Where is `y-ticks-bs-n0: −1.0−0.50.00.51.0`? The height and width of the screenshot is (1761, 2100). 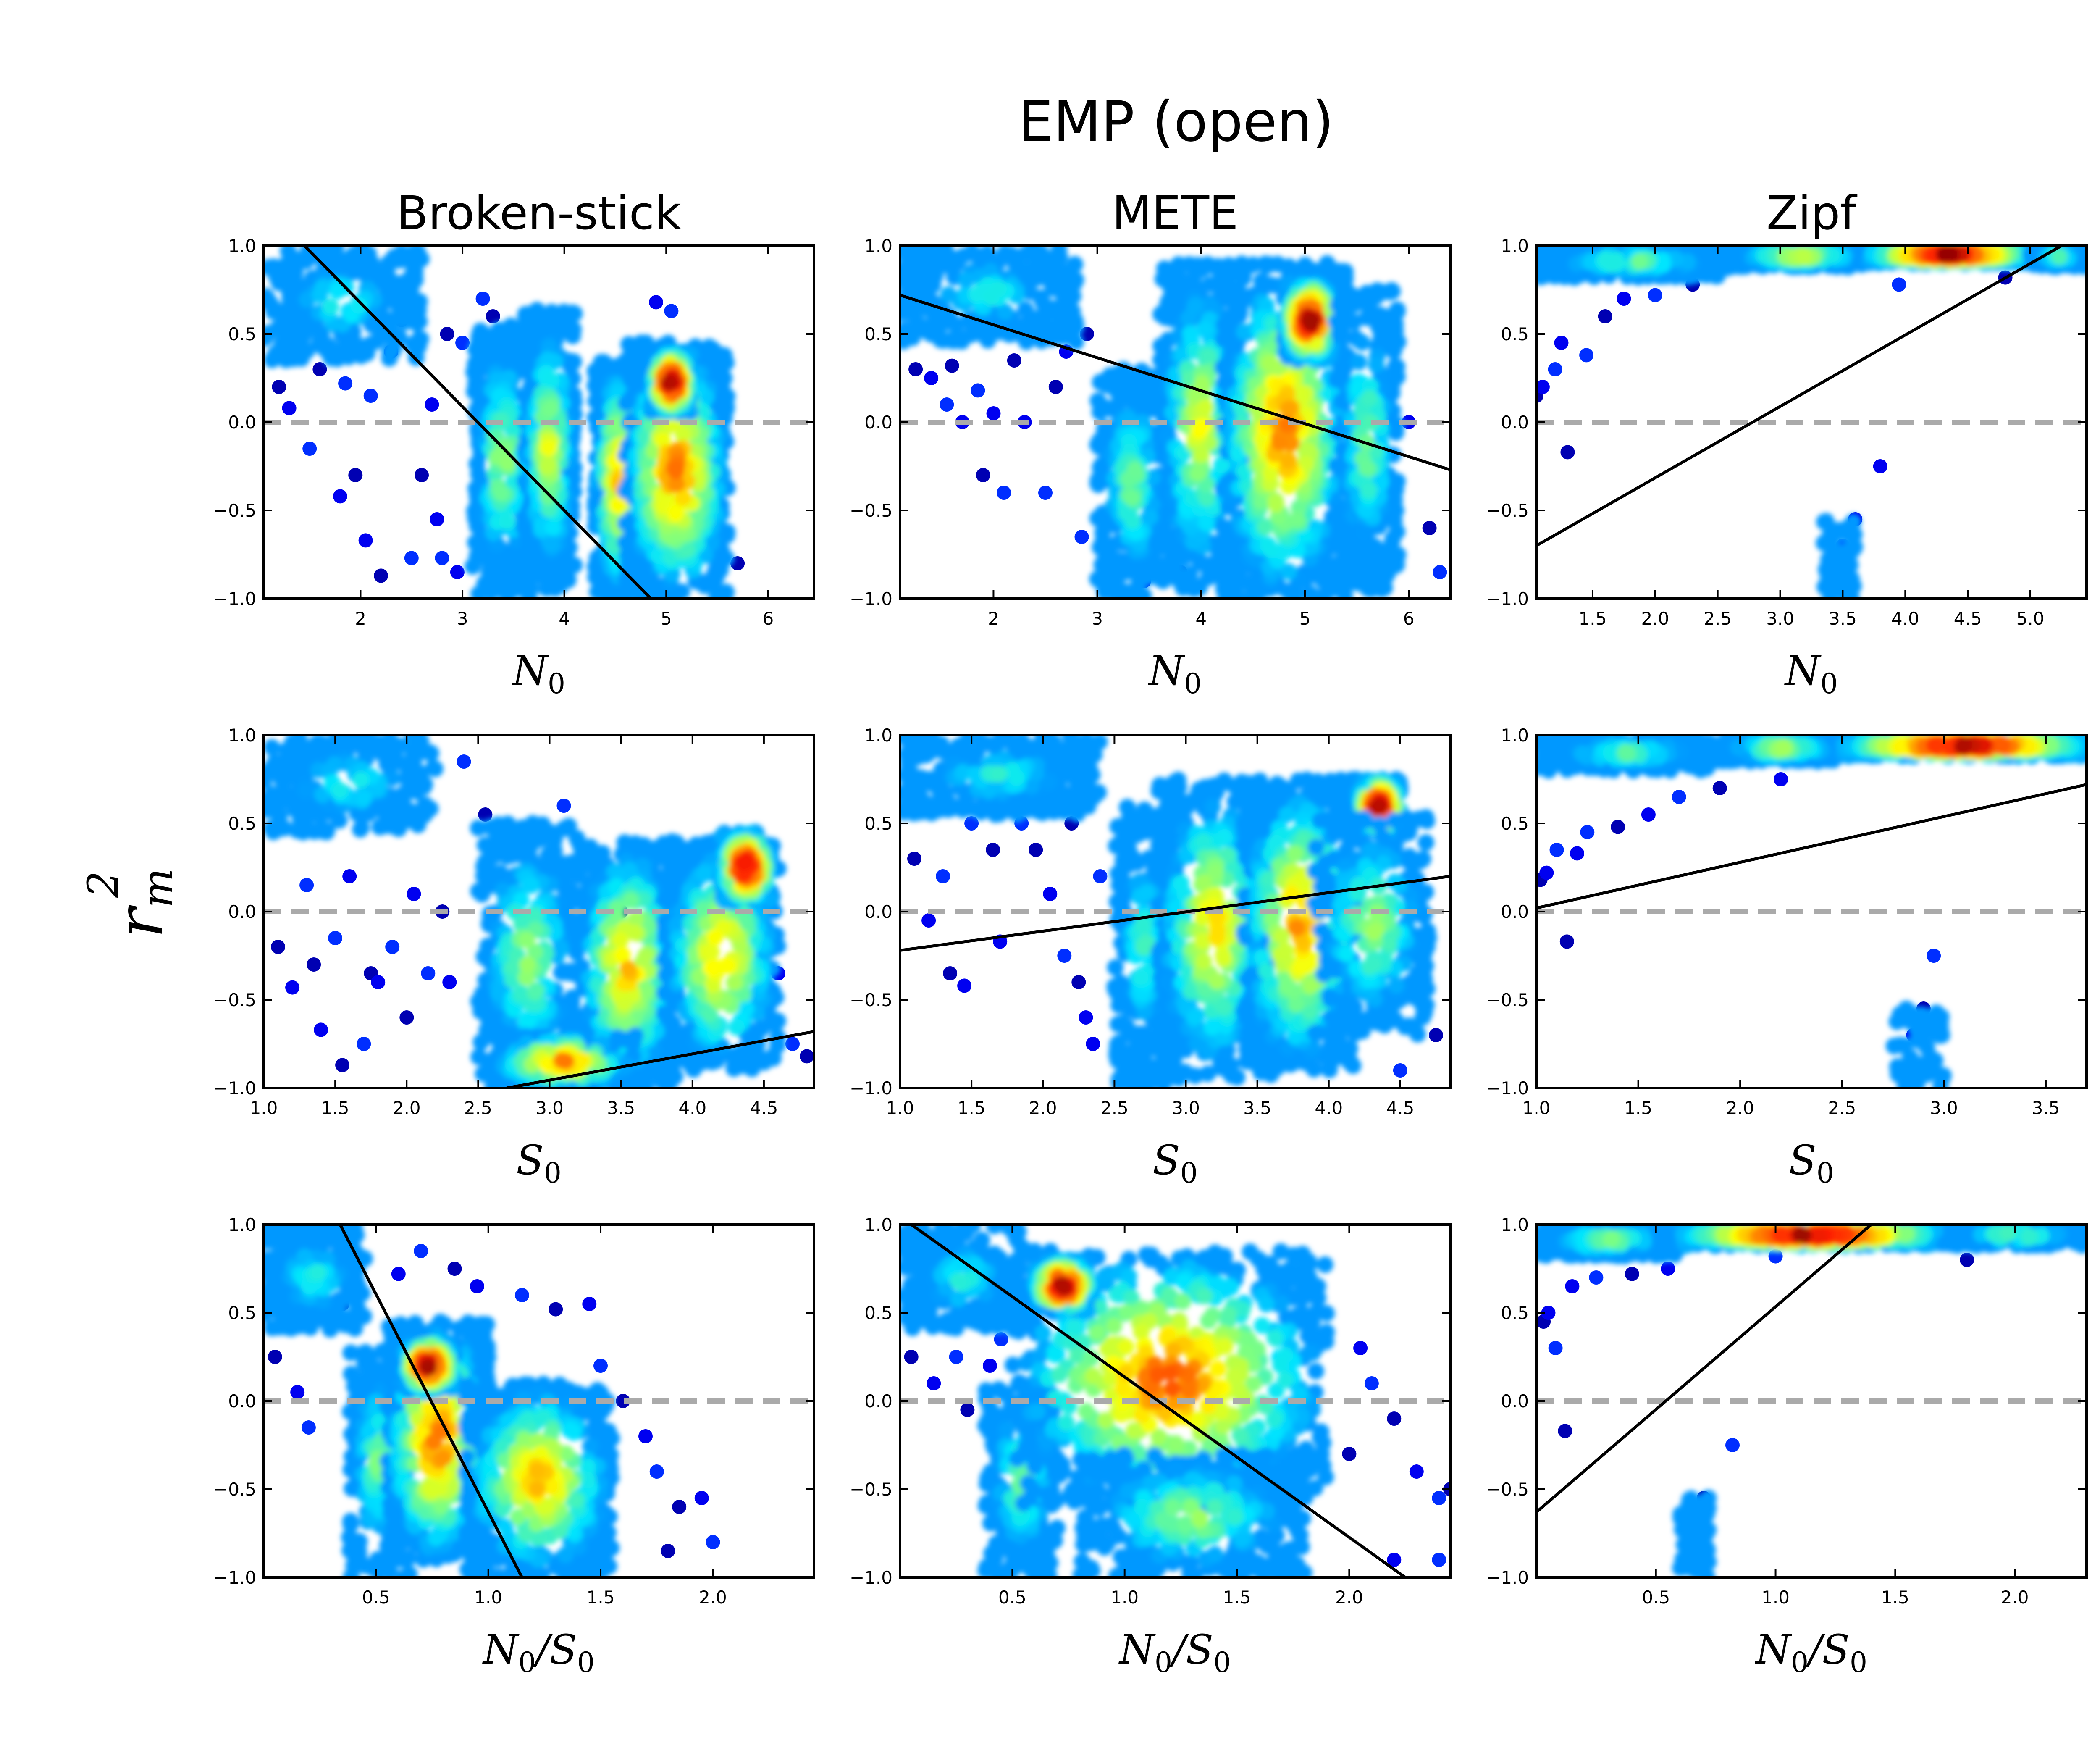 y-ticks-bs-n0: −1.0−0.50.00.51.0 is located at coordinates (513, 422).